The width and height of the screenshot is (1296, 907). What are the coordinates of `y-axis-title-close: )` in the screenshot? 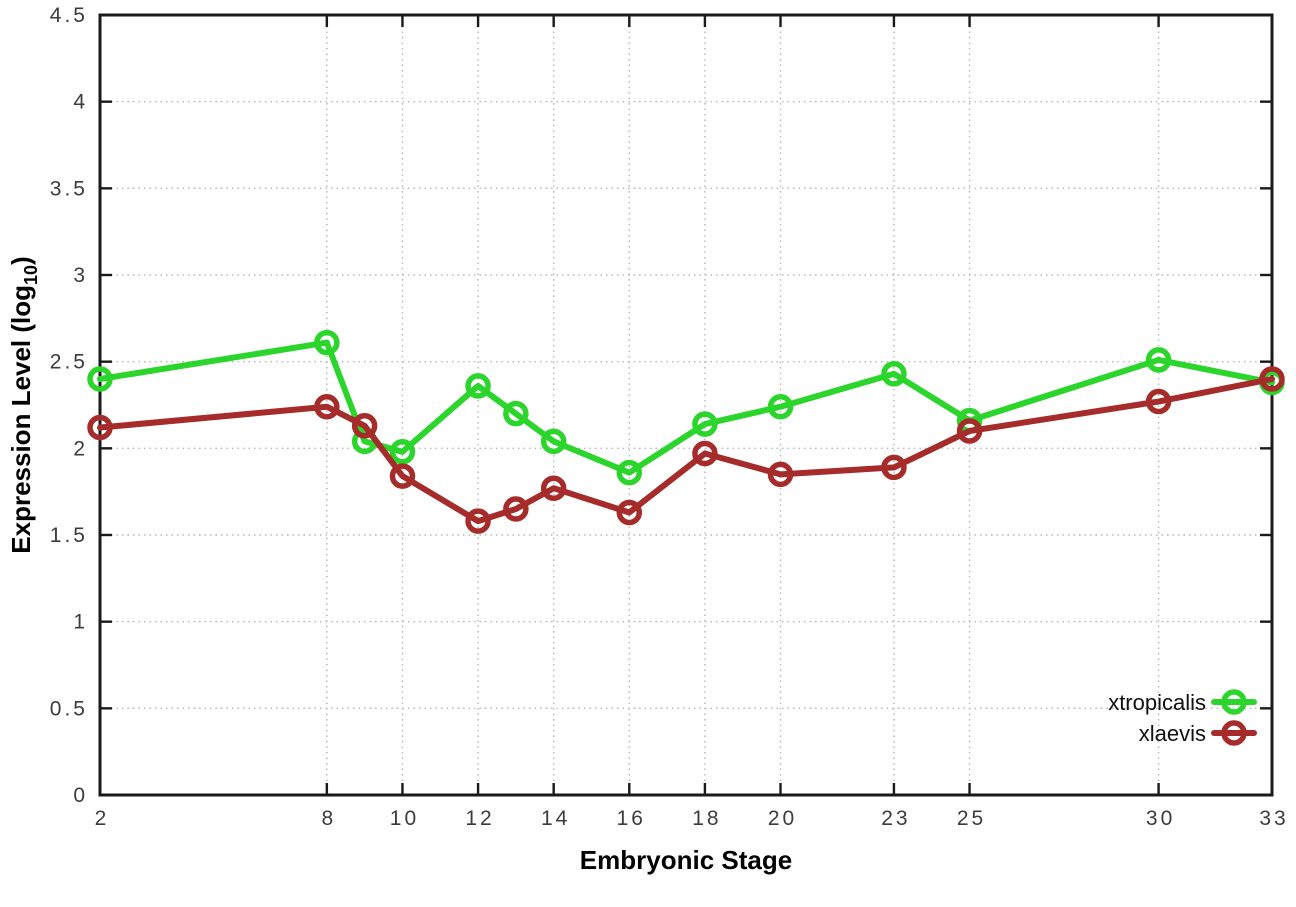 It's located at (21, 260).